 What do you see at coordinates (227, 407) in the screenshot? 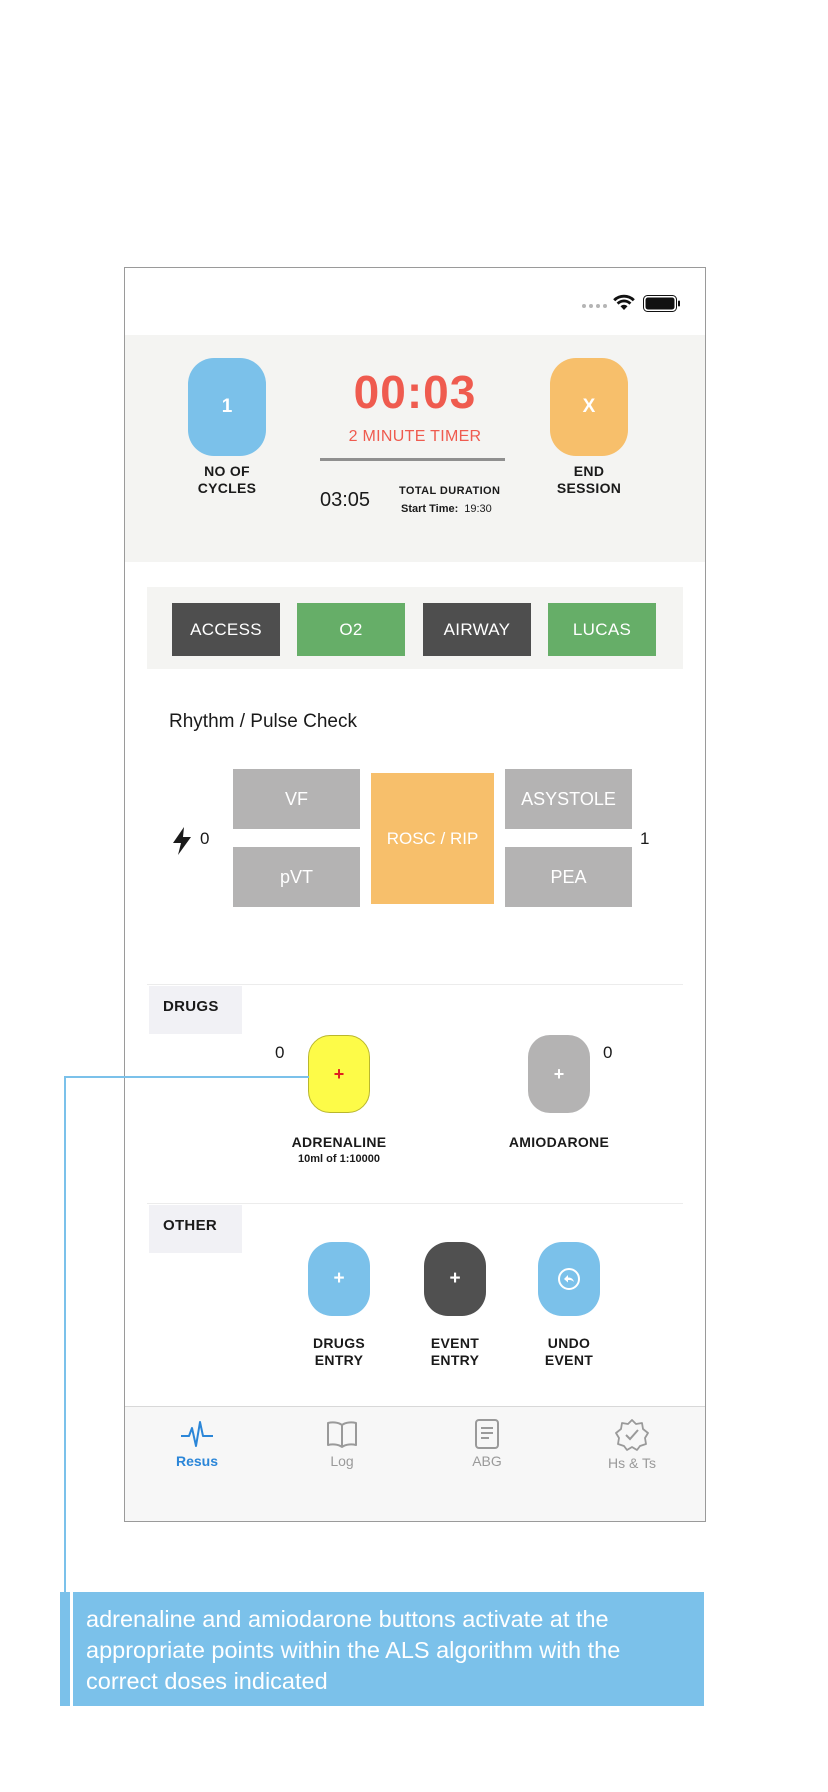
I see `cycles-button: 1` at bounding box center [227, 407].